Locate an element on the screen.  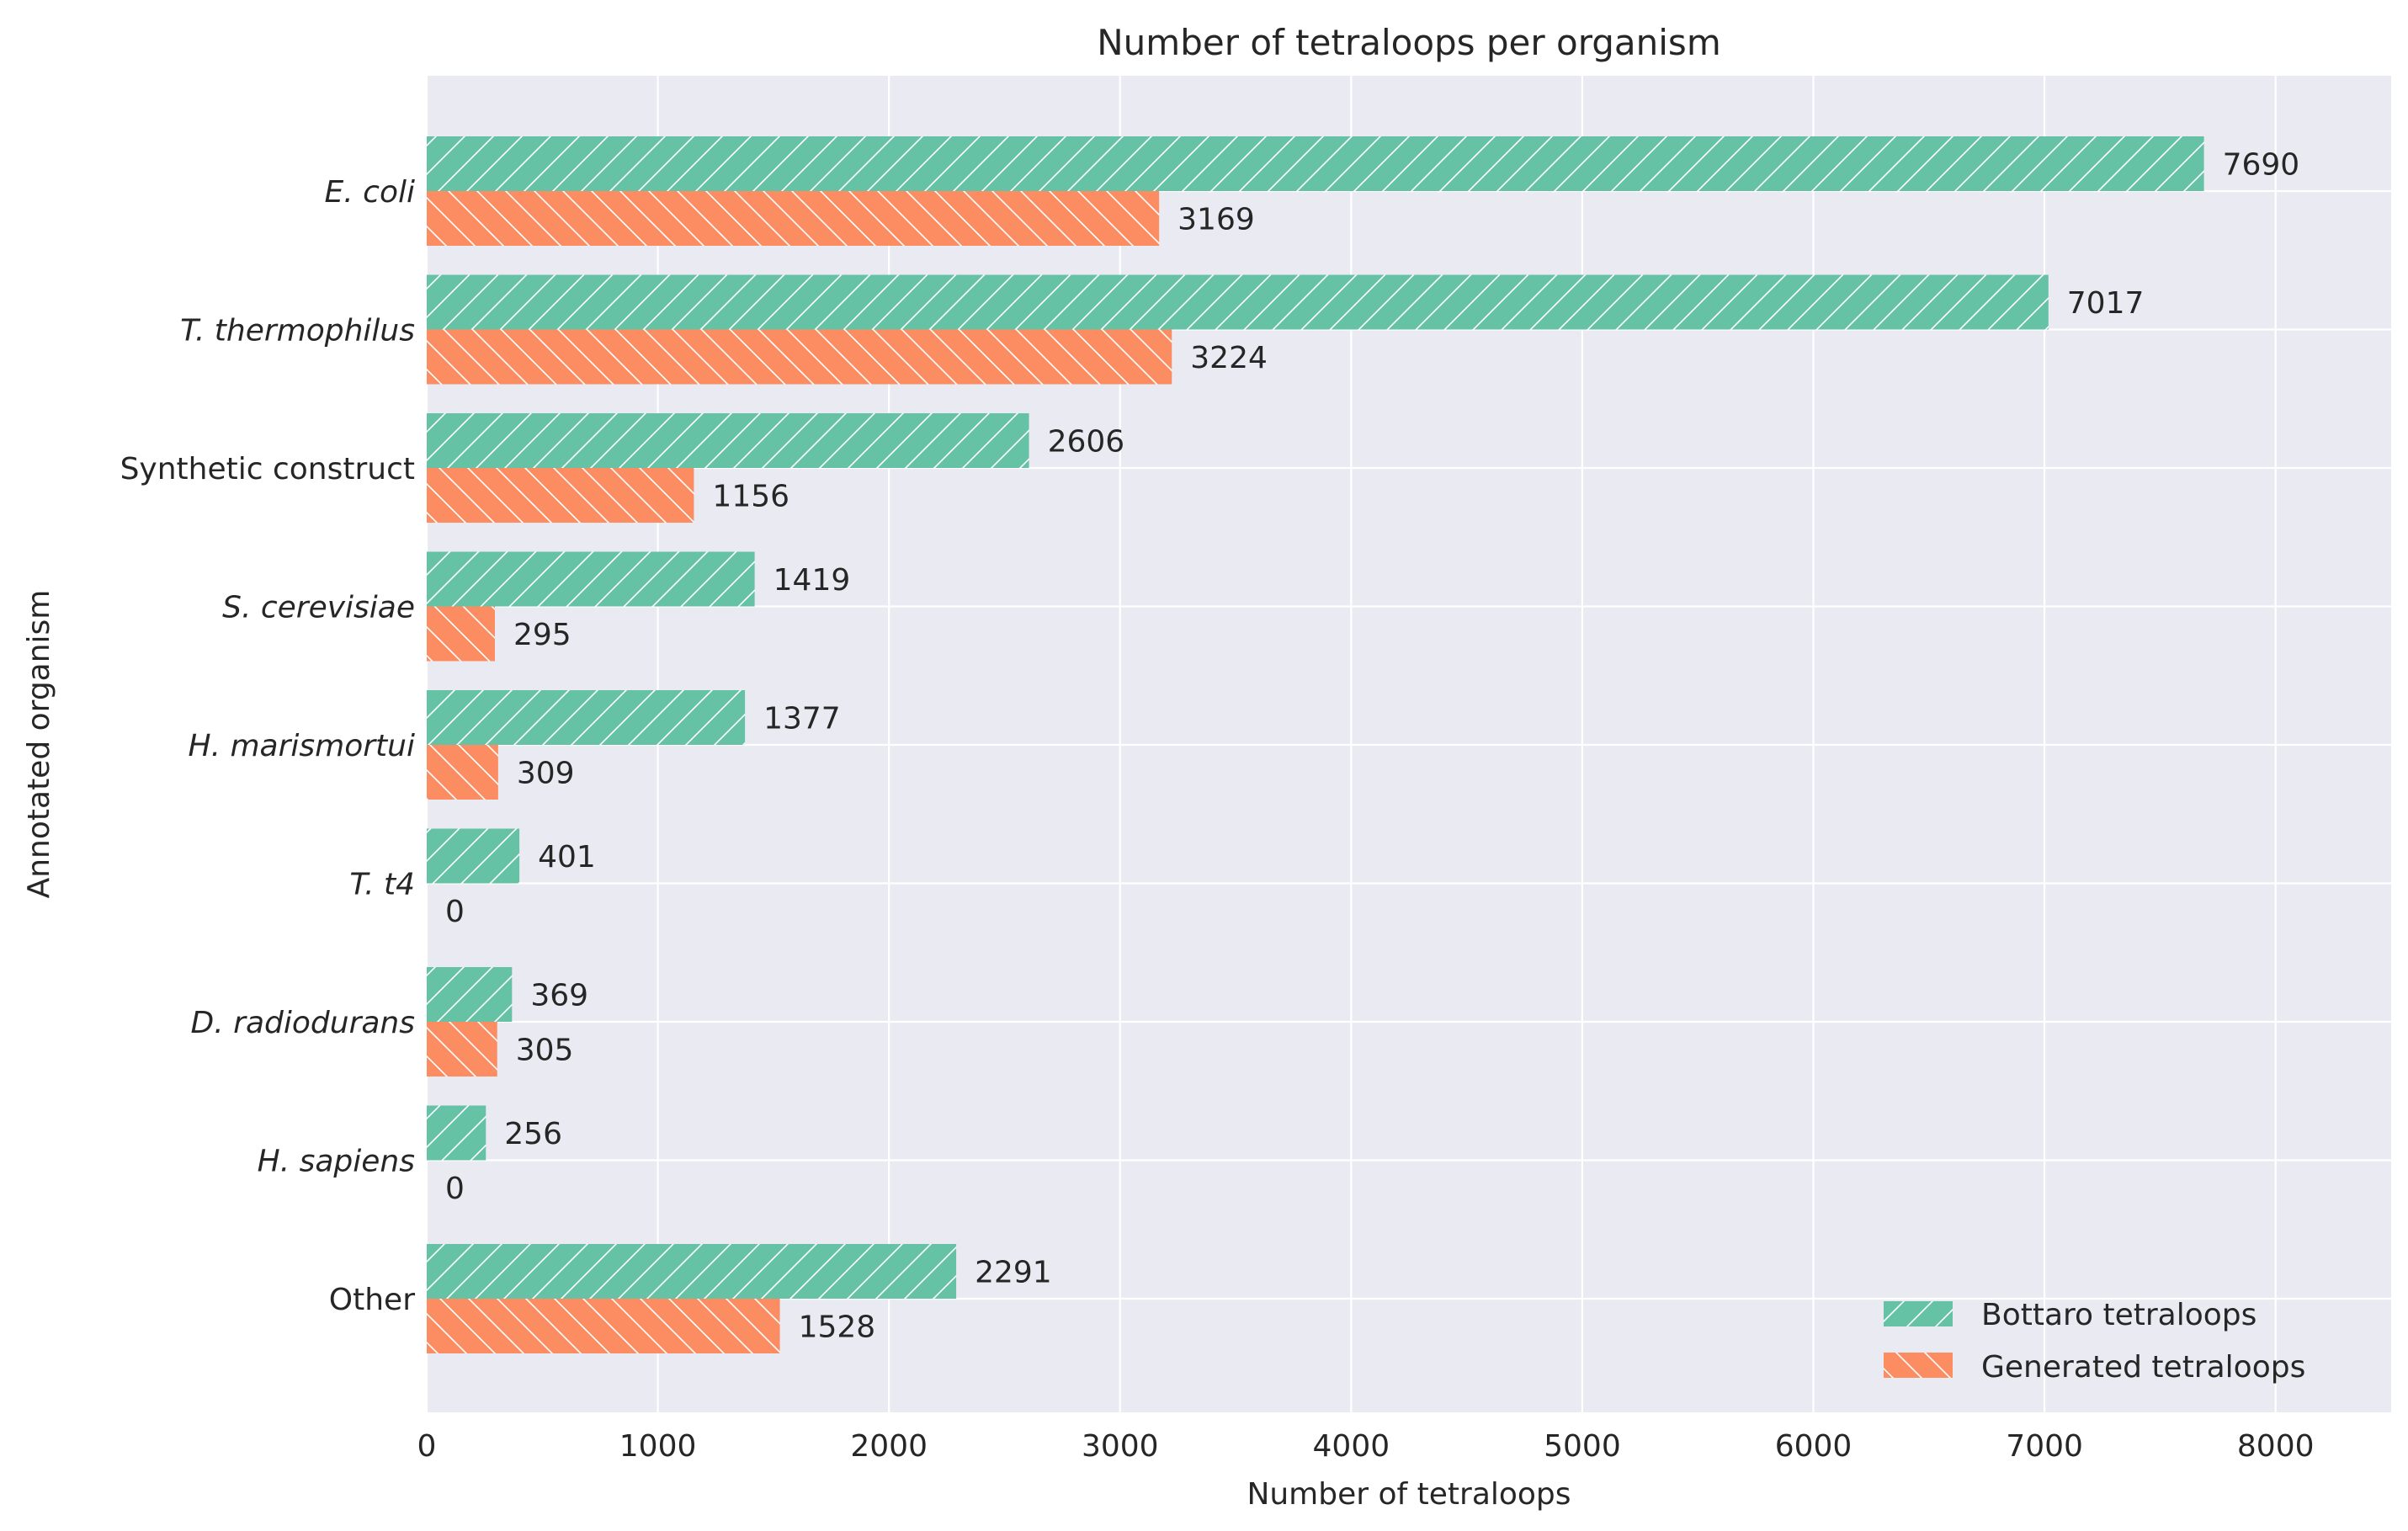
value-label-bottaro-t-thermophilus: 7017 is located at coordinates (2106, 303).